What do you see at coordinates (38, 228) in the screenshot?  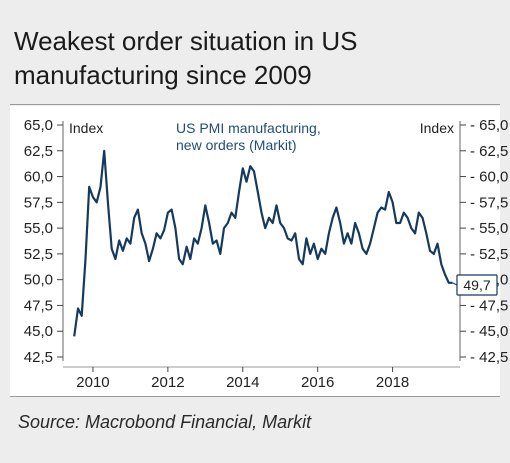 I see `y-tick-label-left: 55,0` at bounding box center [38, 228].